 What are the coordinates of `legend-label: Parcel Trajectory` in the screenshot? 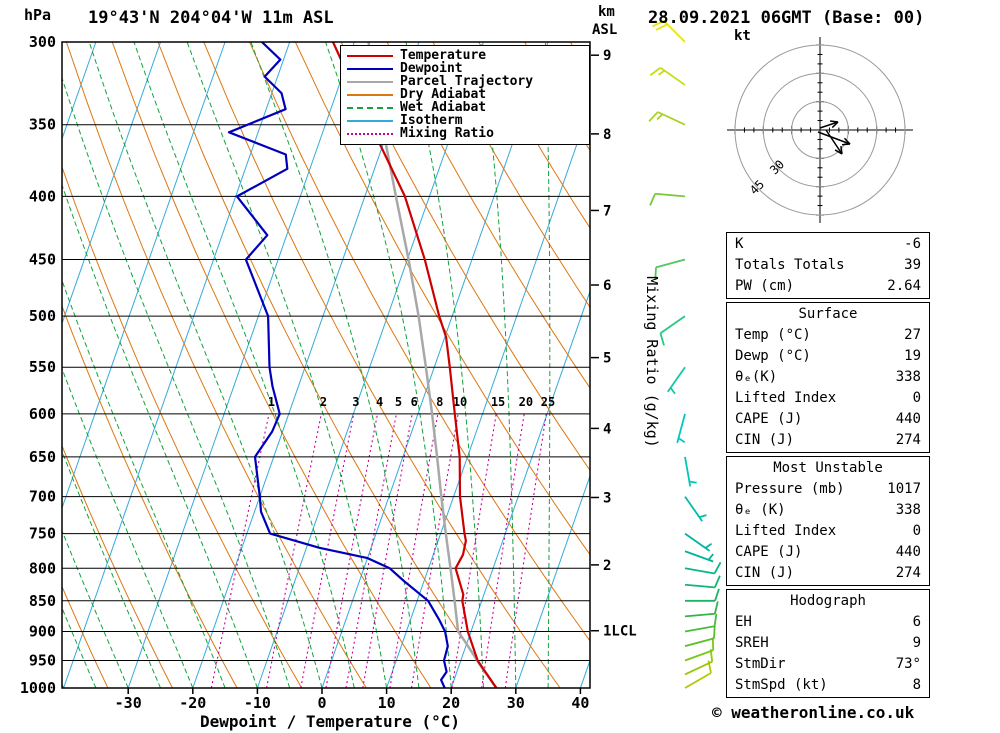 It's located at (467, 81).